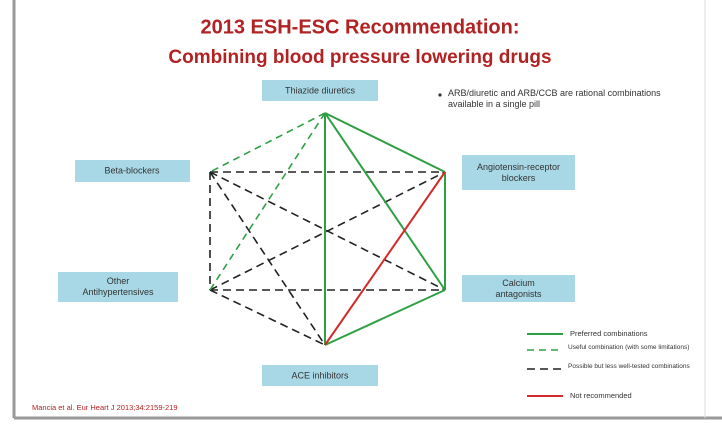 The image size is (722, 432). Describe the element at coordinates (360, 27) in the screenshot. I see `title: 2013 ESH-ESC Recommendation:` at that location.